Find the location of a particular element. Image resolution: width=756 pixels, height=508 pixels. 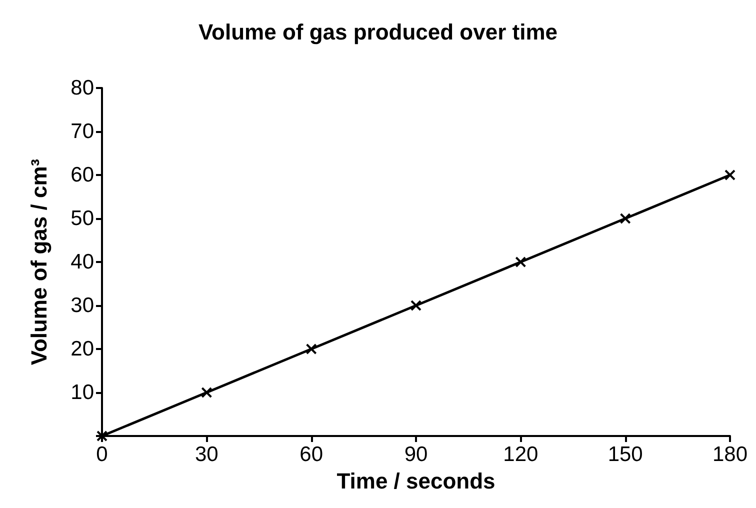

y-tick-label: 20 is located at coordinates (82, 349).